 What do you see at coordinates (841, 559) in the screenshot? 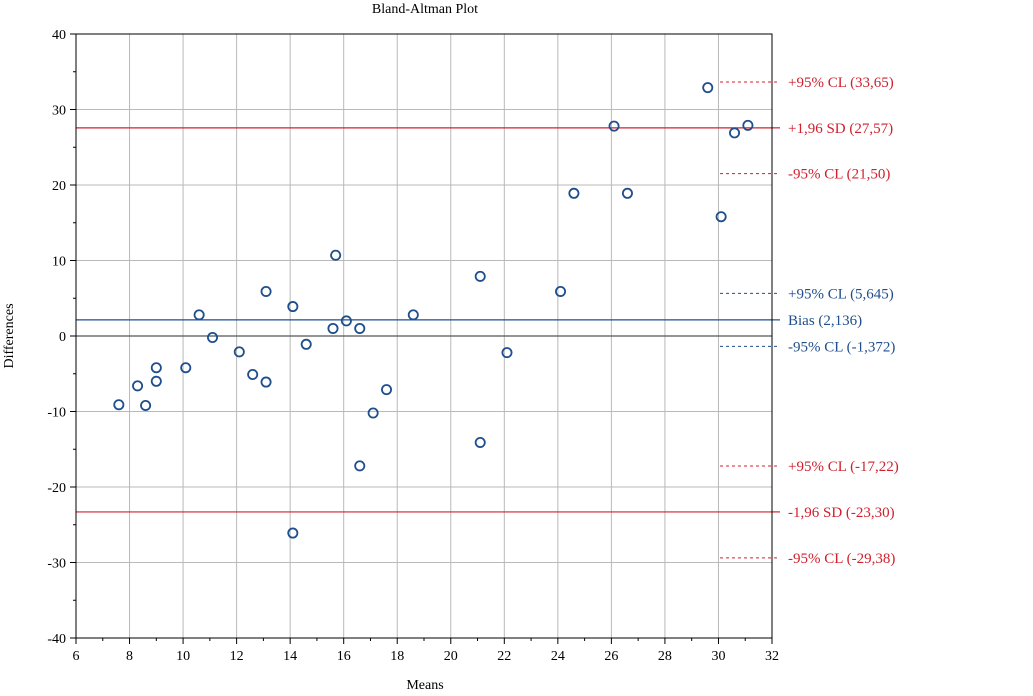
I see `reference-line-label: -95% CL (-29,38)` at bounding box center [841, 559].